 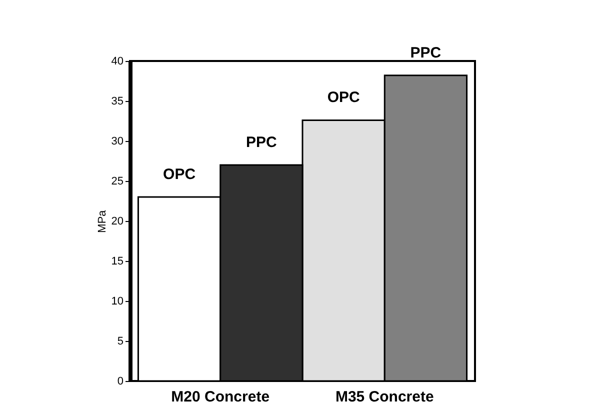 I want to click on y-tick-label: 30, so click(x=117, y=142).